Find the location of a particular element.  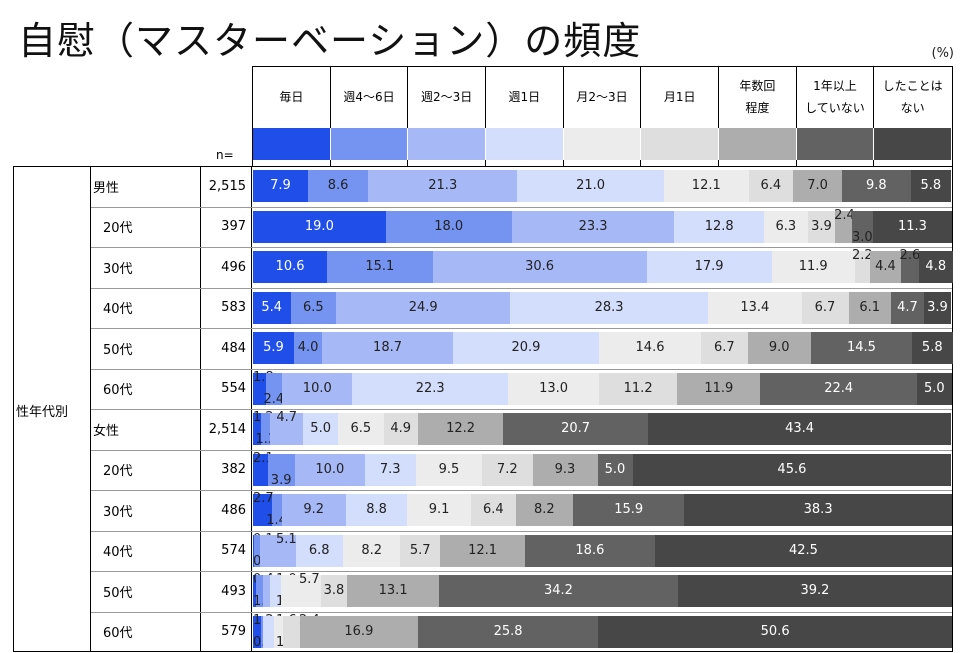

row-label: 50代 is located at coordinates (118, 350).